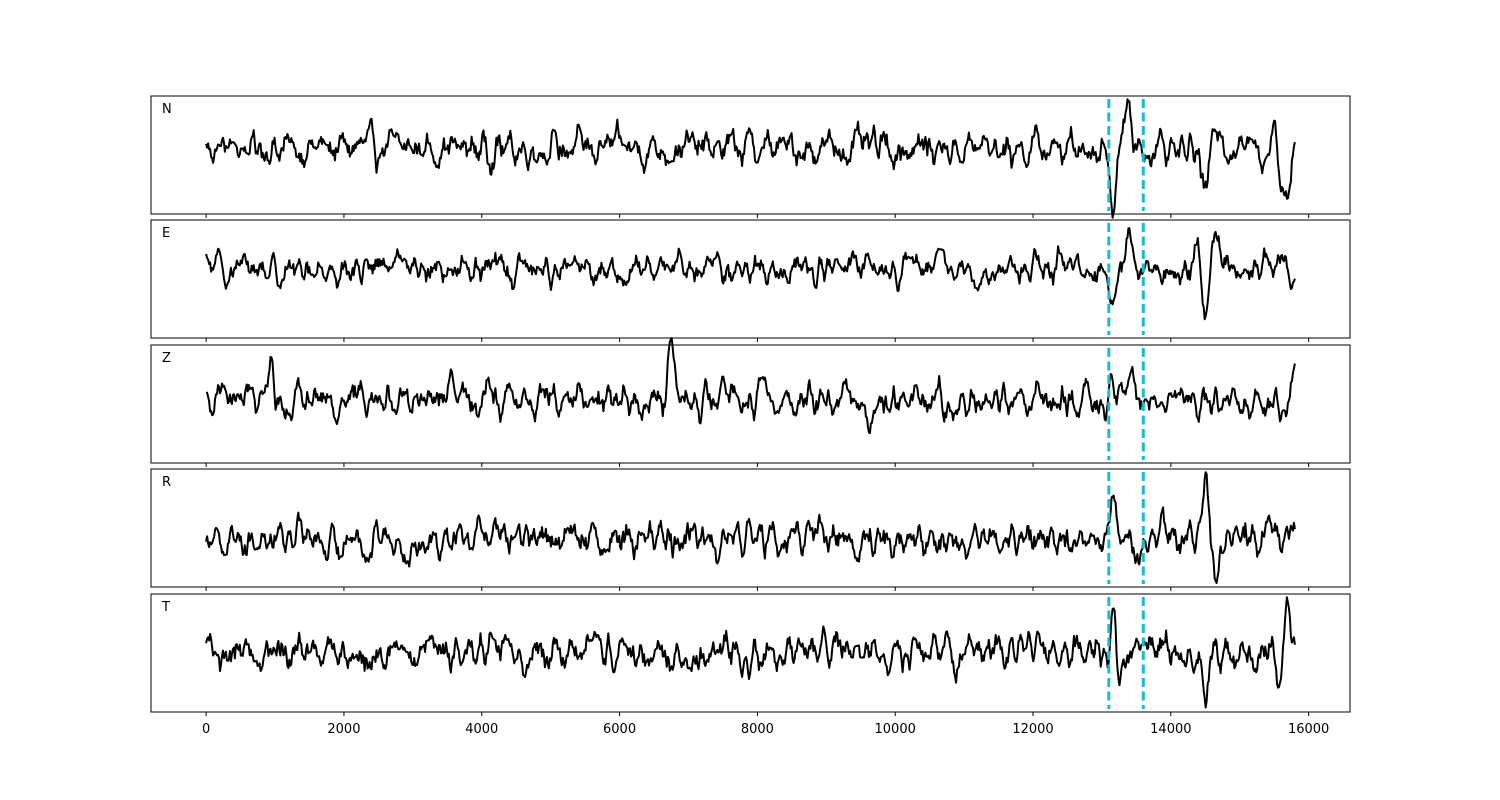 The width and height of the screenshot is (1500, 800). I want to click on panel-r: R, so click(750, 529).